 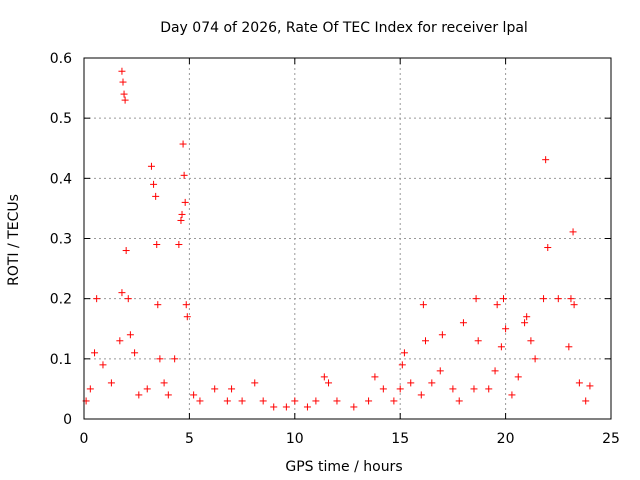 What do you see at coordinates (14, 240) in the screenshot?
I see `y-axis-label: ROTI / TECUs` at bounding box center [14, 240].